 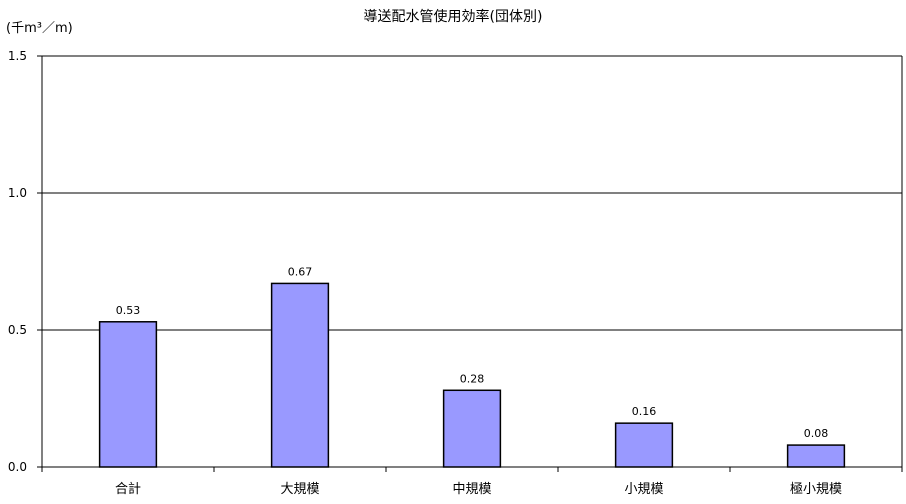 I want to click on data-label: 0.53, so click(x=128, y=310).